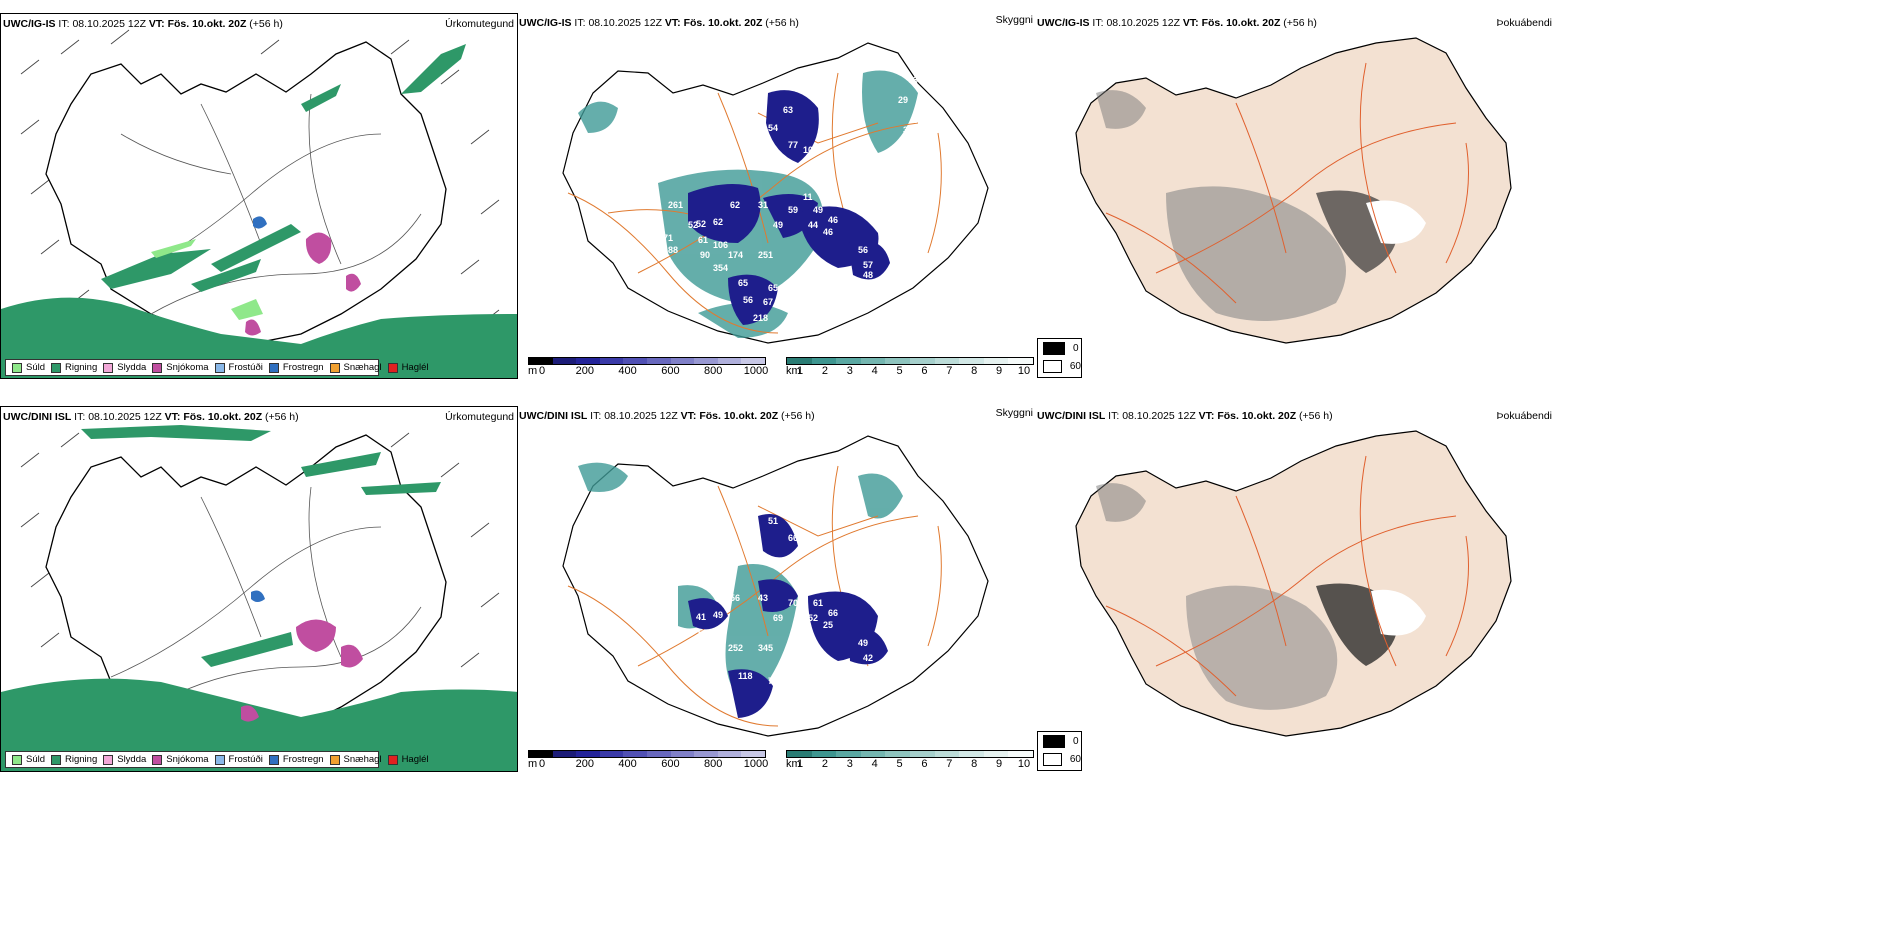 The image size is (1900, 950). What do you see at coordinates (813, 225) in the screenshot?
I see `cloud-base-label: 44` at bounding box center [813, 225].